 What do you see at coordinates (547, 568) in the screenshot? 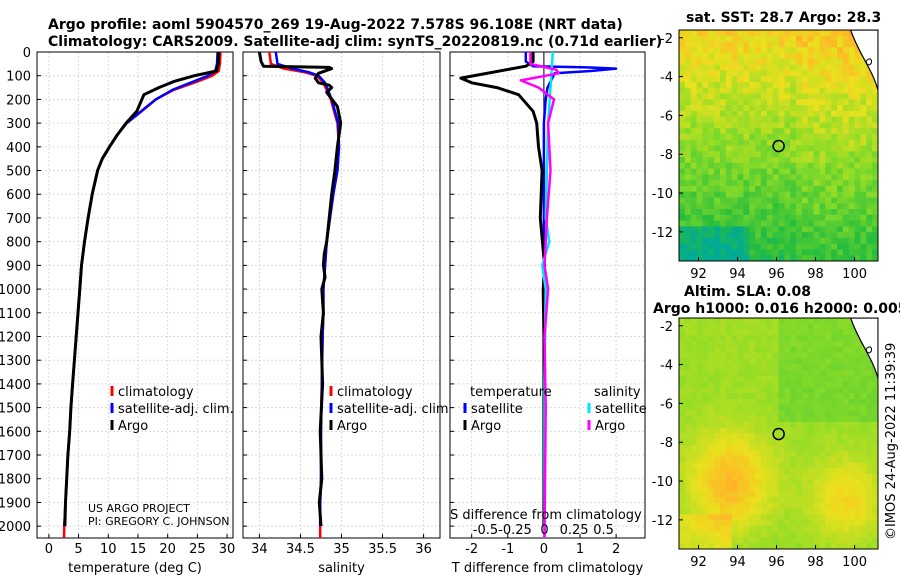
I see `x-axis-label: T difference from climatology` at bounding box center [547, 568].